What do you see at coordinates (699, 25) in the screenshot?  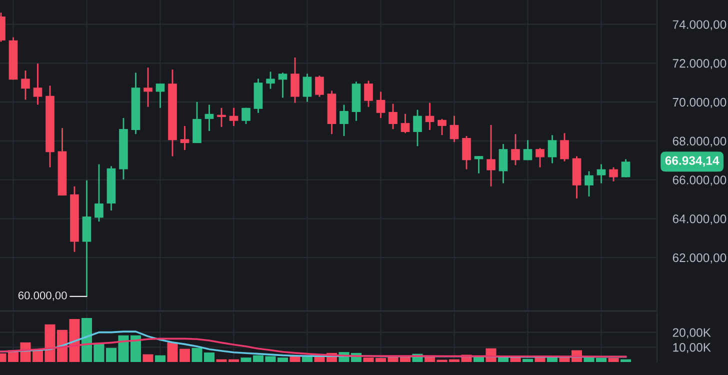 I see `y-tick-label: 74.000,00` at bounding box center [699, 25].